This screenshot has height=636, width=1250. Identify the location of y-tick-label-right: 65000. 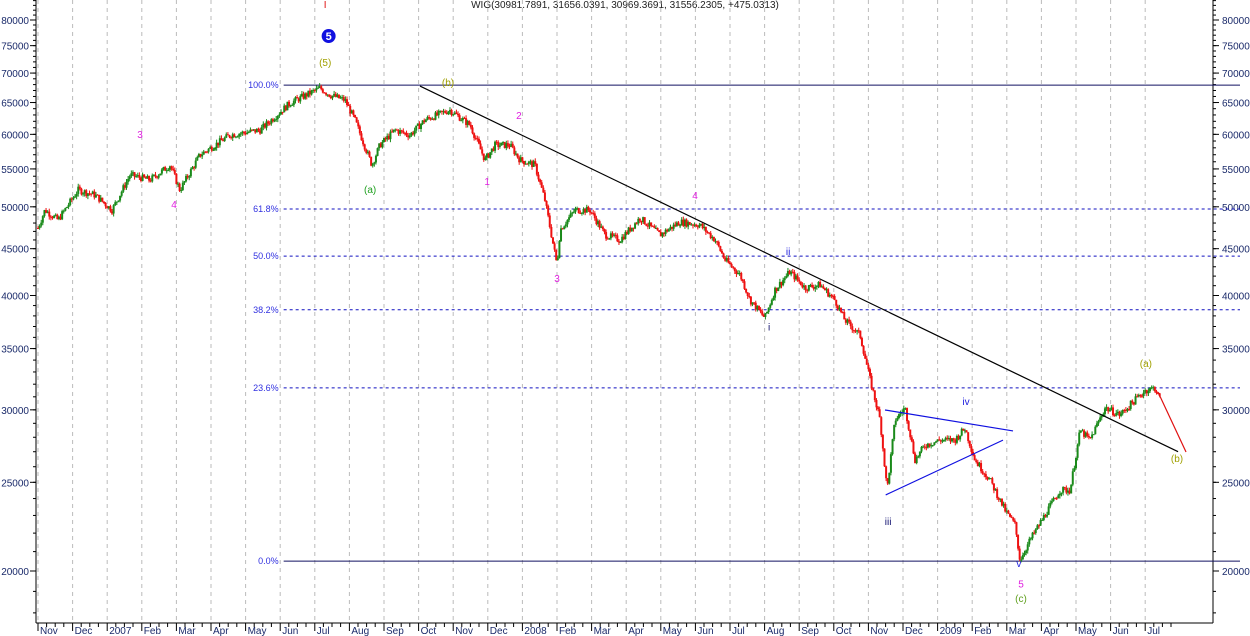
(1236, 104).